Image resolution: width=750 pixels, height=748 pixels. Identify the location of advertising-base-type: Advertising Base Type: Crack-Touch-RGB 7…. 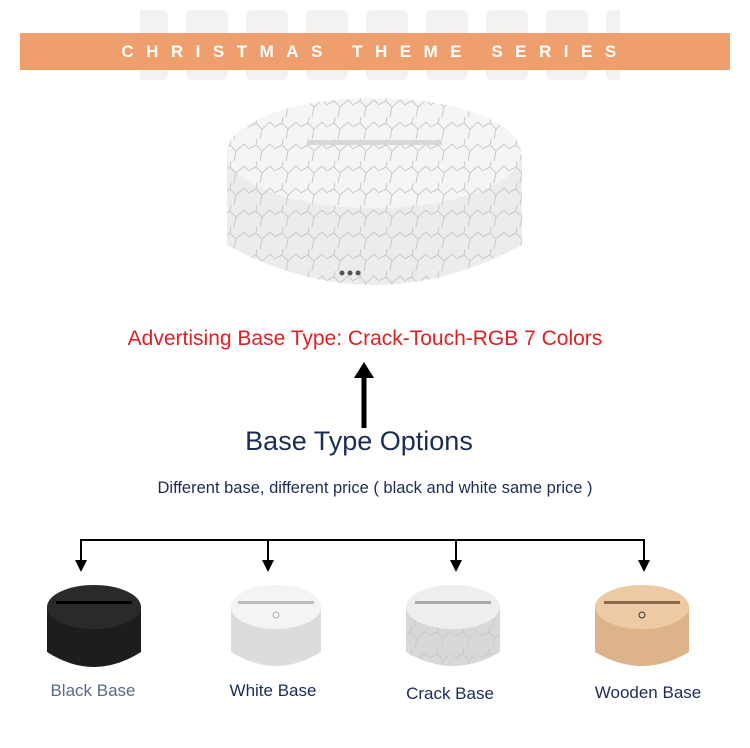
(365, 338).